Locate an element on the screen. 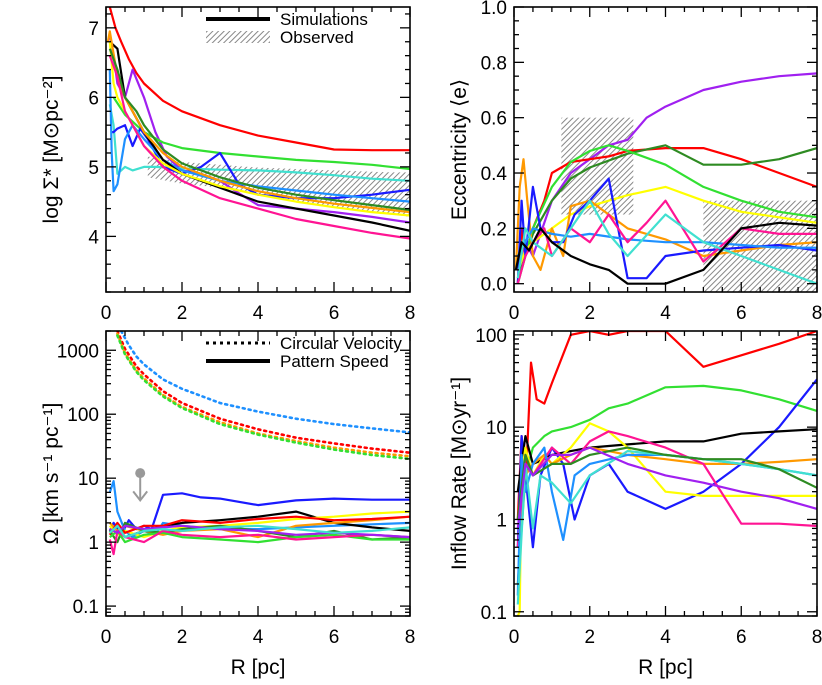 Image resolution: width=822 pixels, height=685 pixels. inflow-rate-series-dodgerblue is located at coordinates (666, 521).